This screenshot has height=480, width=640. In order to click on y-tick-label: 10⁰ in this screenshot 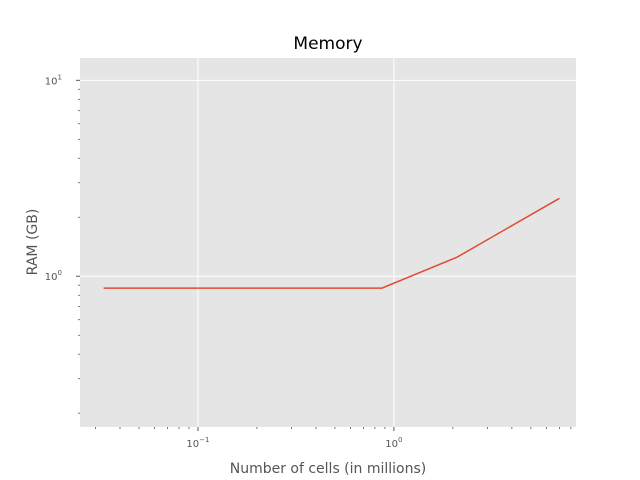, I will do `click(53, 276)`.